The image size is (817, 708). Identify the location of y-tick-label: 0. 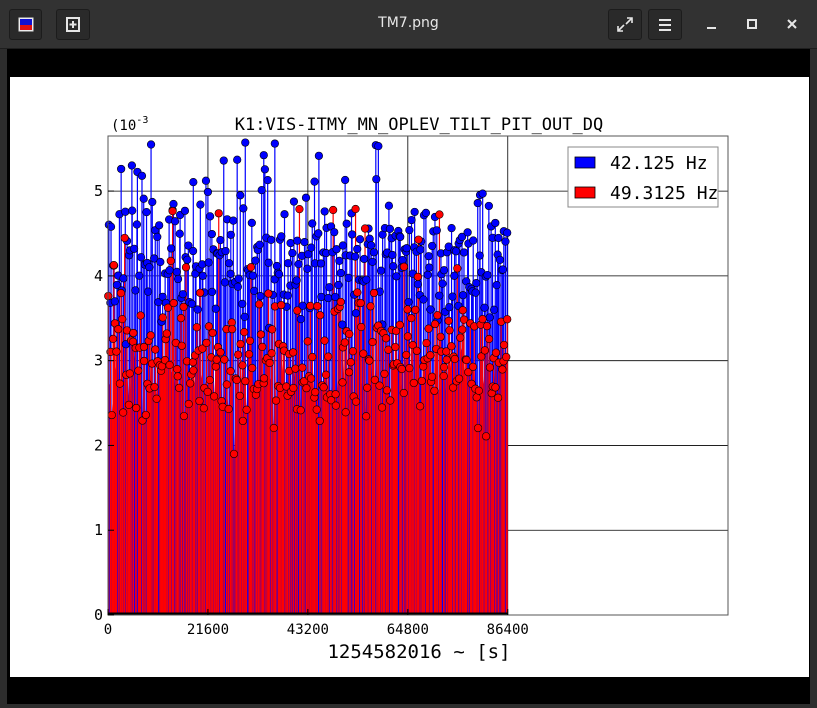
(98, 615).